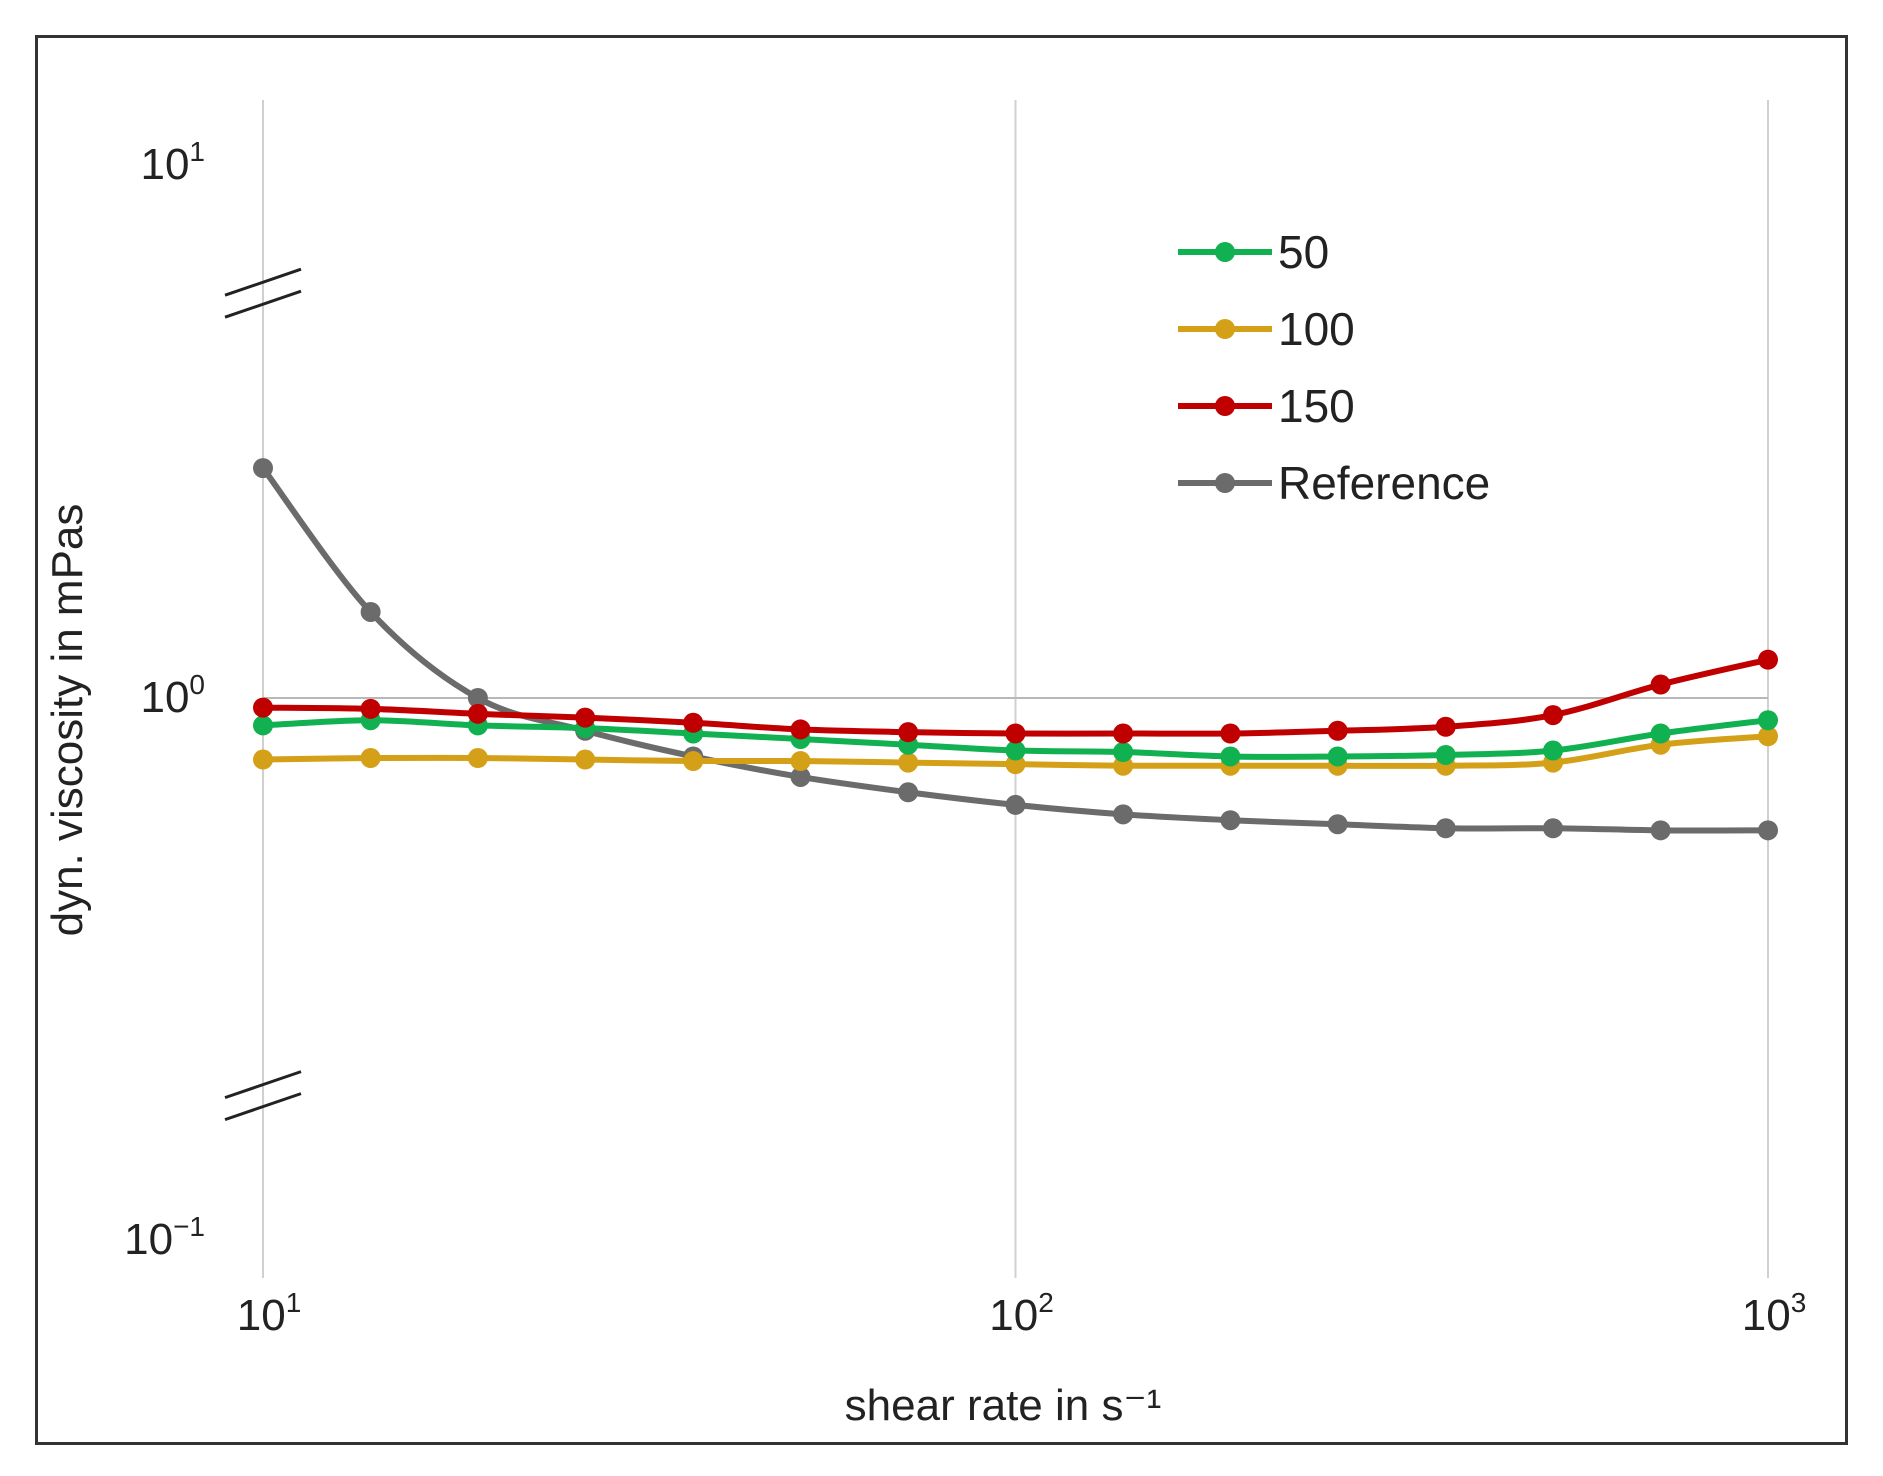  Describe the element at coordinates (269, 1313) in the screenshot. I see `x-tick-label: 10¹` at that location.